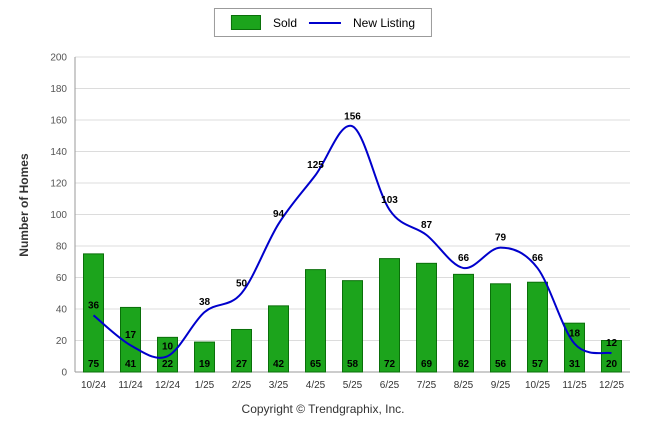 The height and width of the screenshot is (434, 646). I want to click on y-tick-label: 180, so click(58, 89).